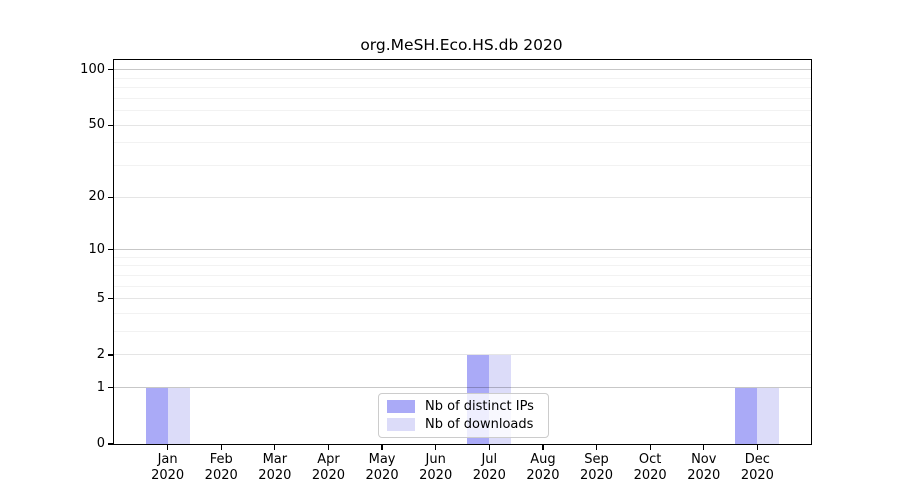 The image size is (900, 500). I want to click on legend-swatch-downloads, so click(401, 424).